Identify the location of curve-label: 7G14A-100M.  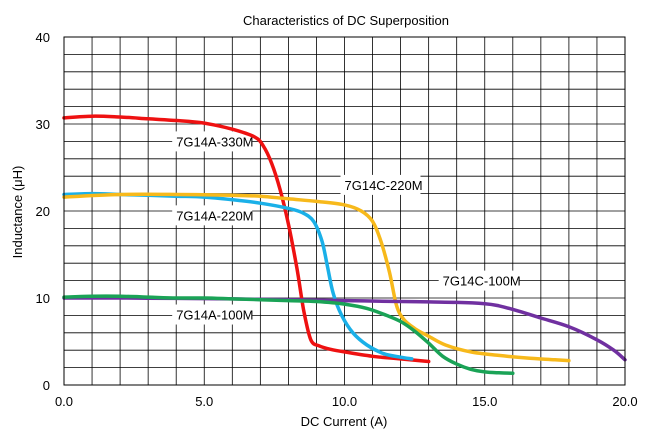
(214, 315).